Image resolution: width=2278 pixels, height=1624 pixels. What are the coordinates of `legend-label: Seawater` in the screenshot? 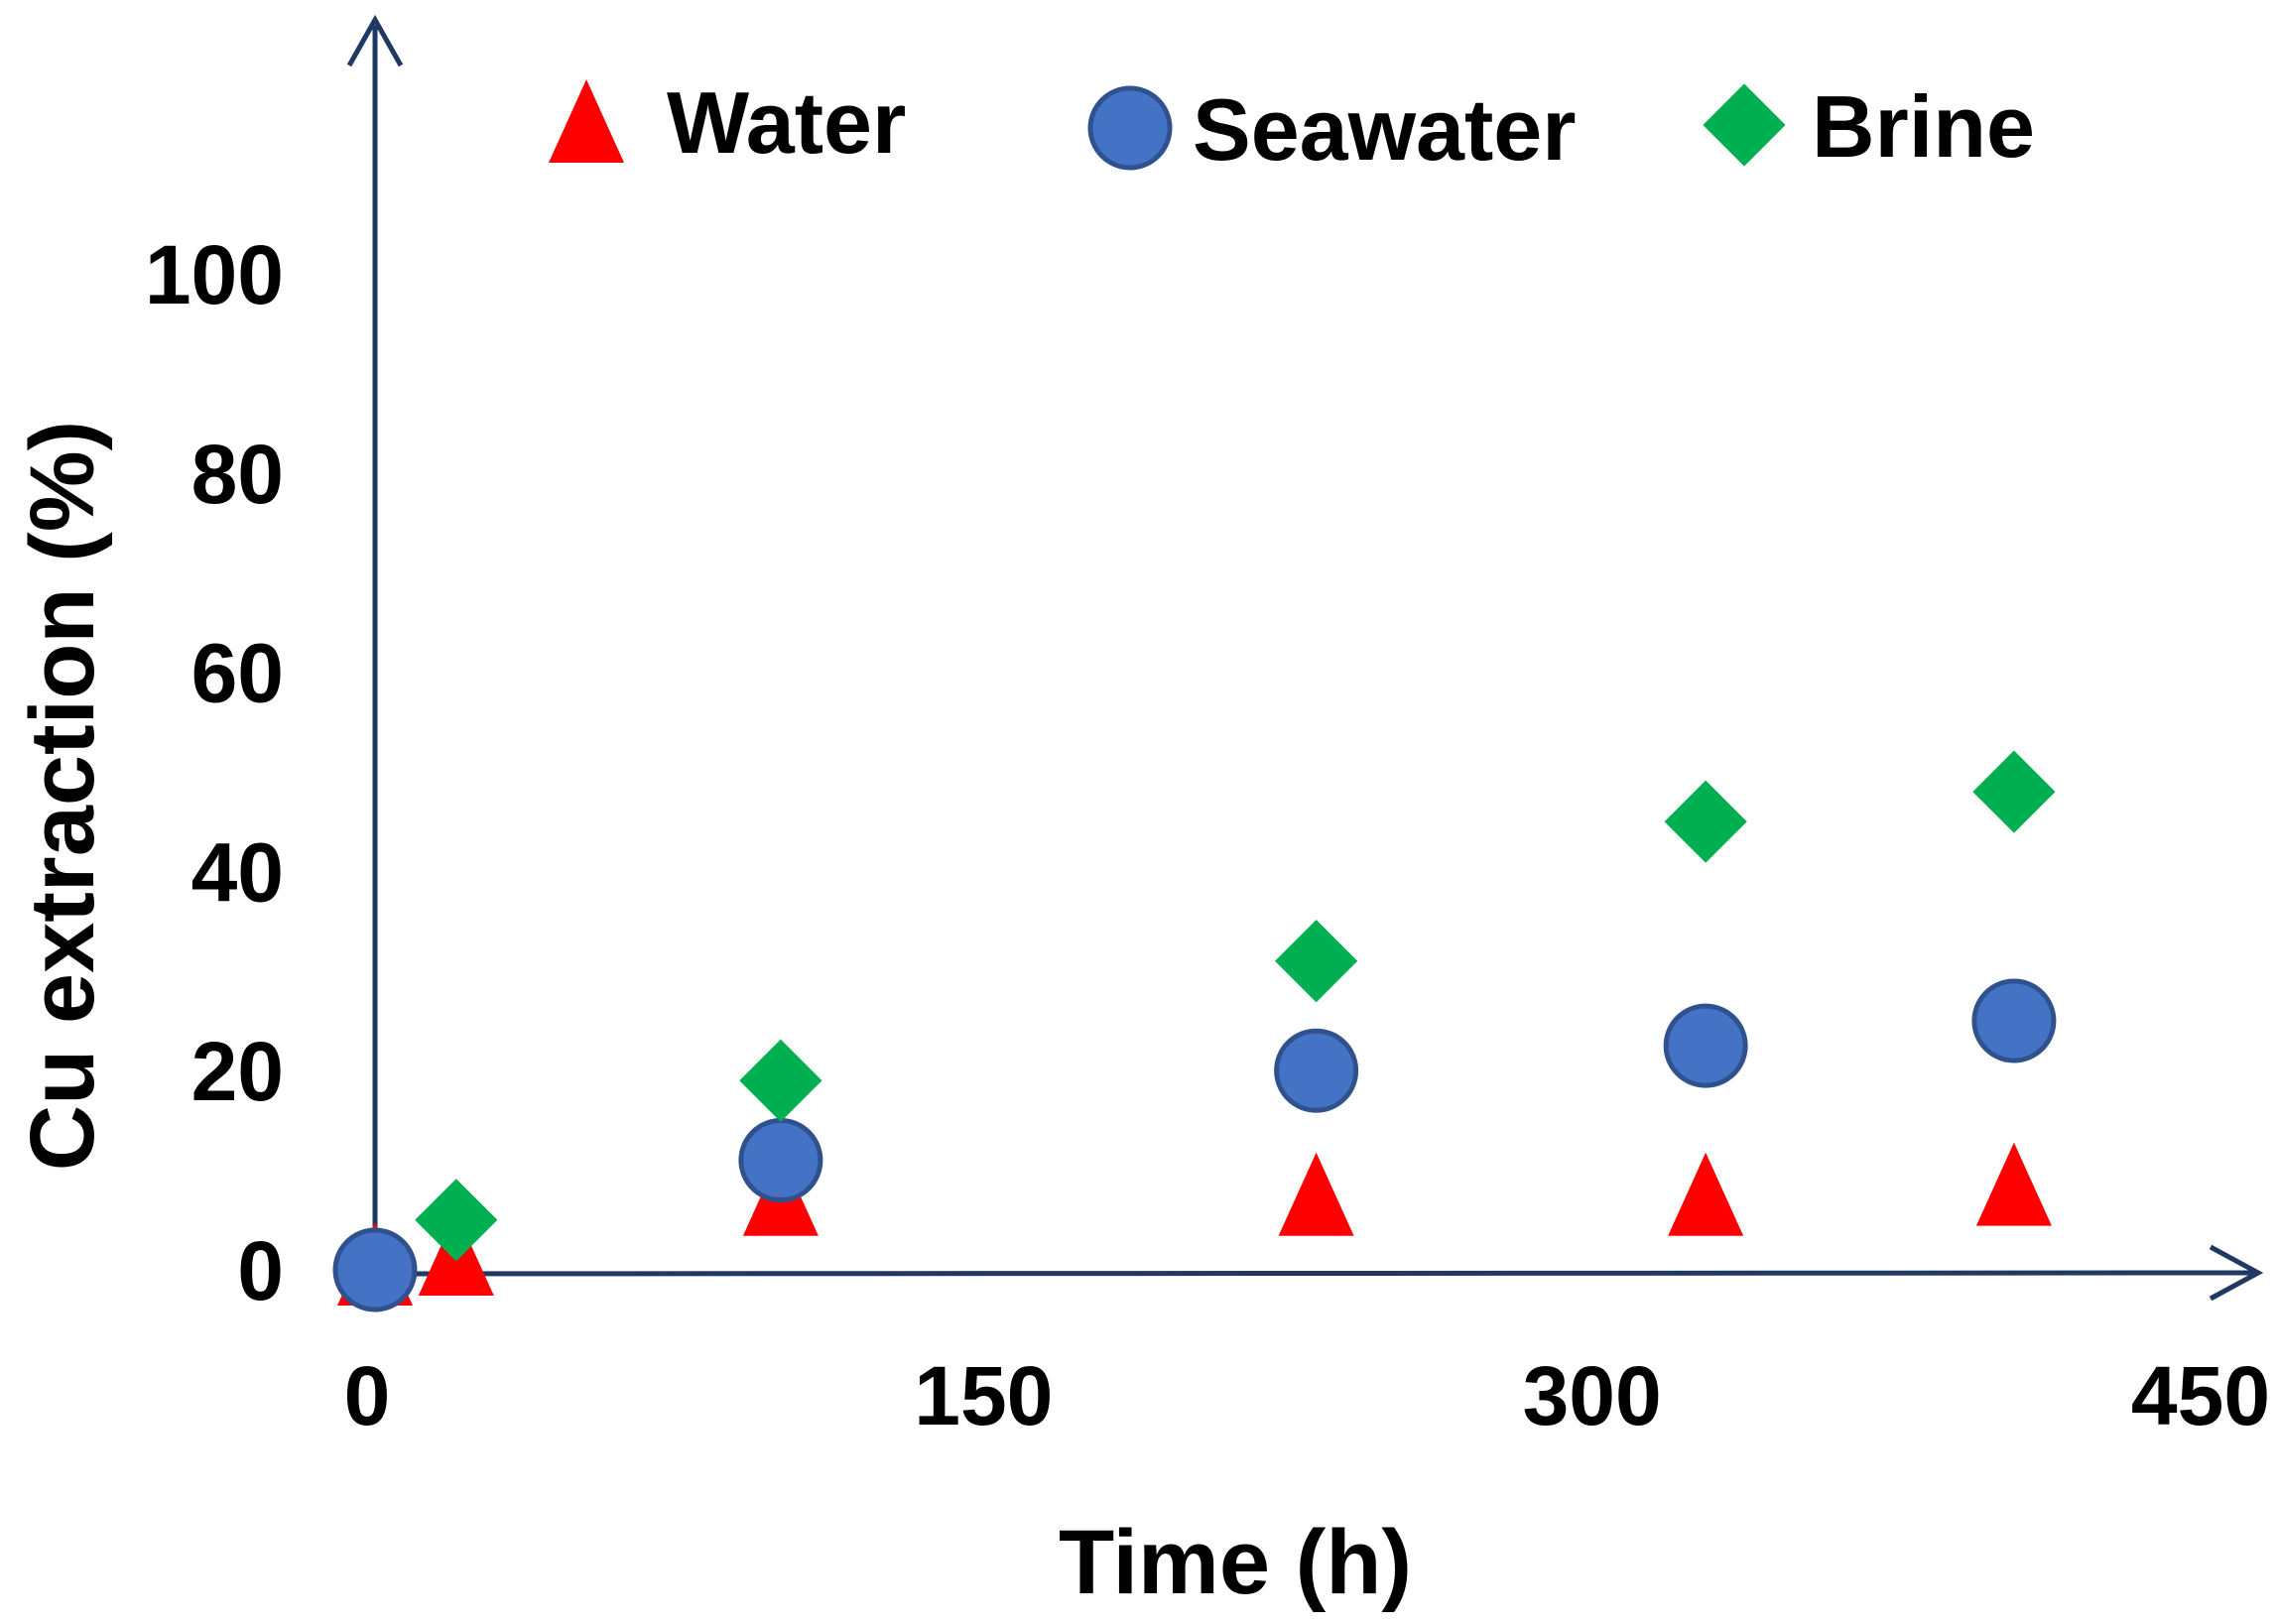 It's located at (1385, 129).